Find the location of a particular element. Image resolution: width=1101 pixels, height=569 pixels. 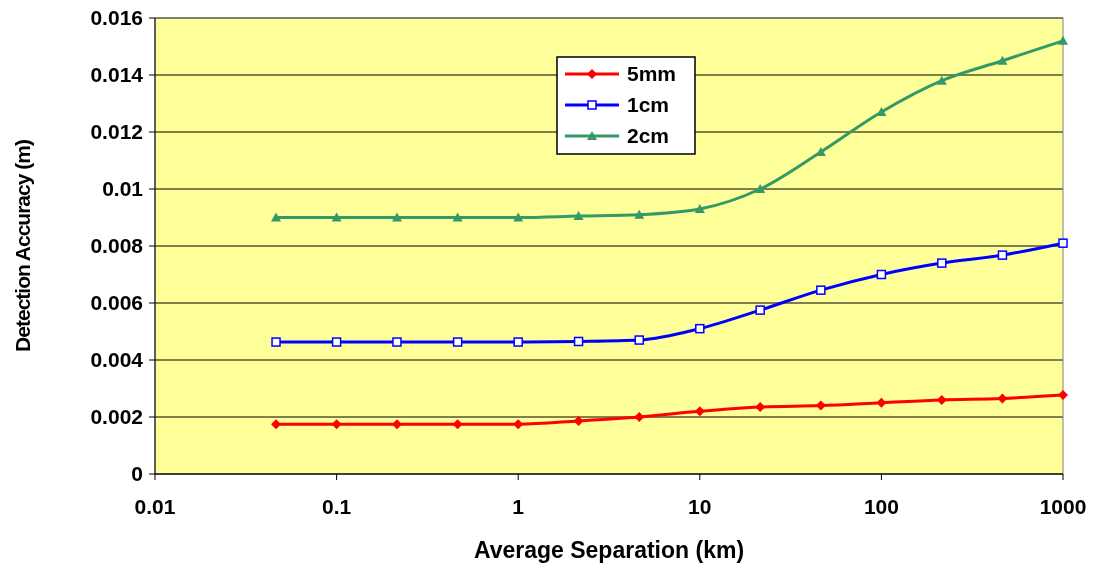

y-axis-title: Detection Accuracy (m) is located at coordinates (22, 246).